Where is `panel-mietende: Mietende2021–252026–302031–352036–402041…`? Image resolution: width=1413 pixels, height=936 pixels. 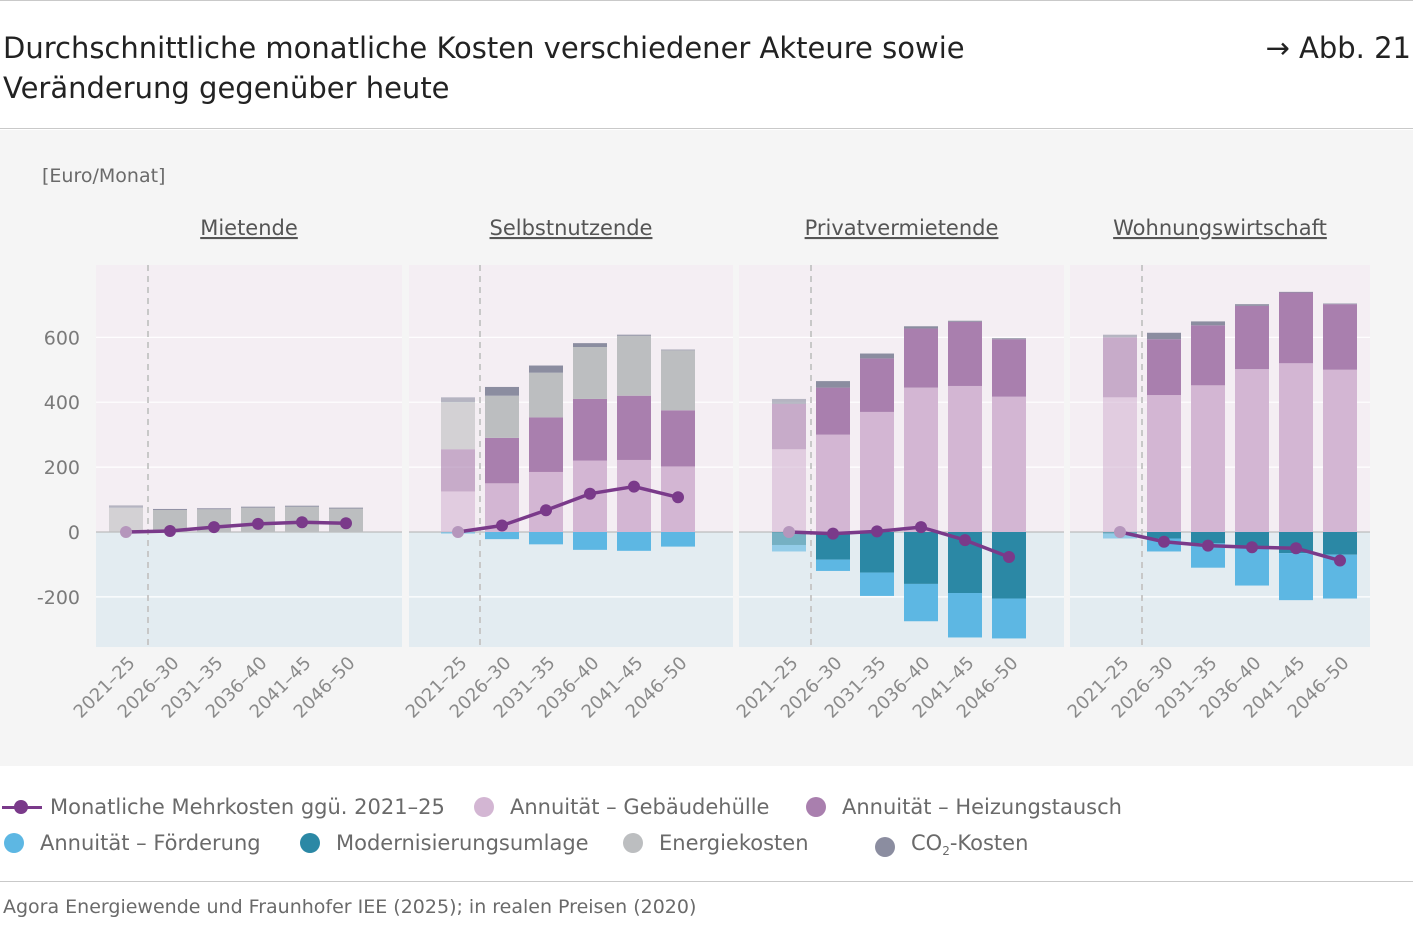
panel-mietende: Mietende2021–252026–302031–352036–402041… is located at coordinates (236, 469).